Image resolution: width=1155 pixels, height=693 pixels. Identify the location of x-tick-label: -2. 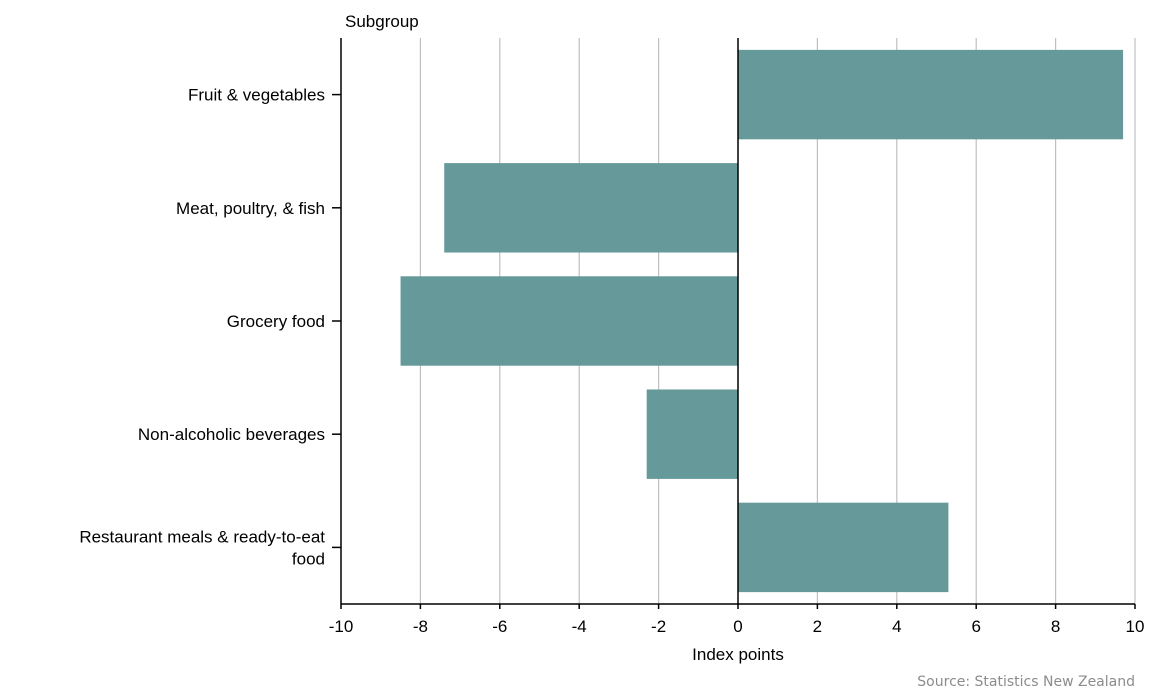
(658, 626).